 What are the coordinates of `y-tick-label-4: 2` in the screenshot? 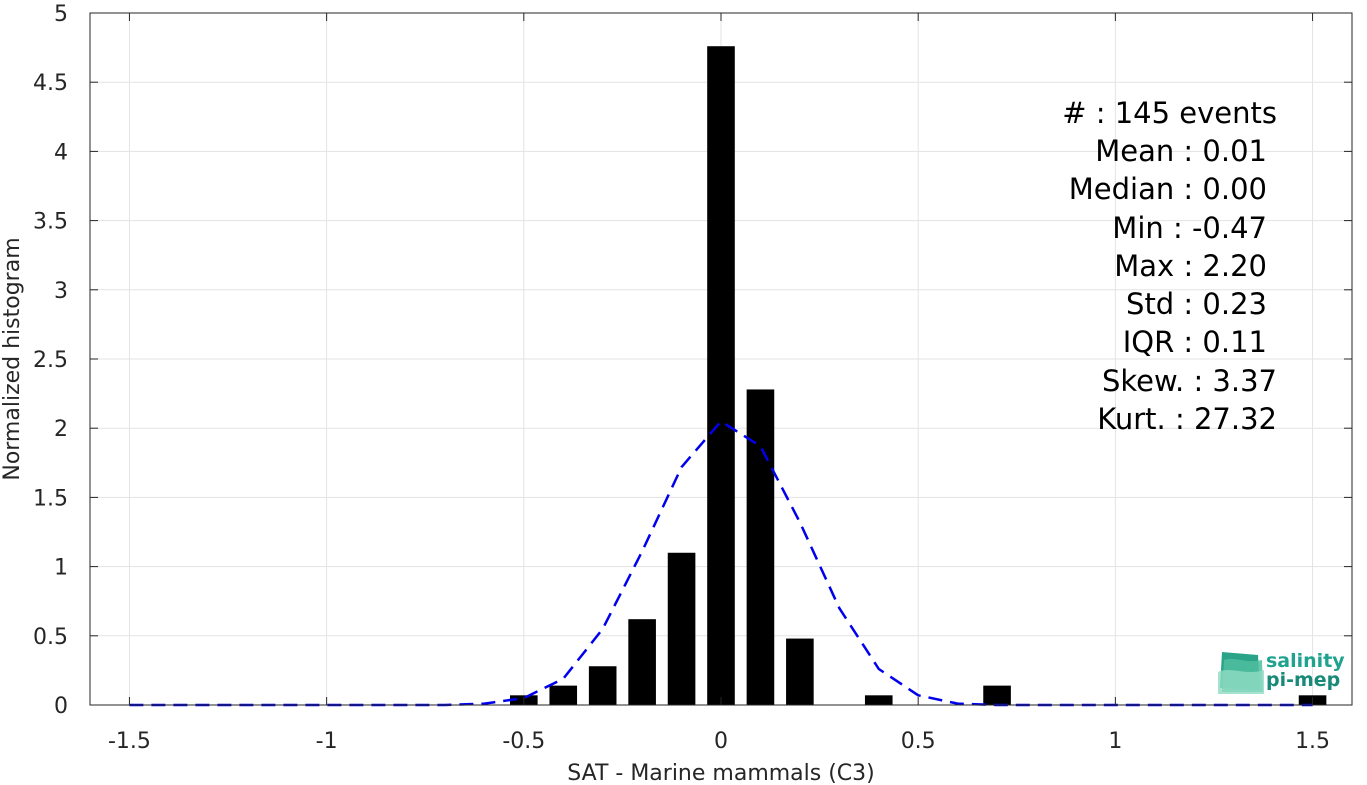 It's located at (61, 429).